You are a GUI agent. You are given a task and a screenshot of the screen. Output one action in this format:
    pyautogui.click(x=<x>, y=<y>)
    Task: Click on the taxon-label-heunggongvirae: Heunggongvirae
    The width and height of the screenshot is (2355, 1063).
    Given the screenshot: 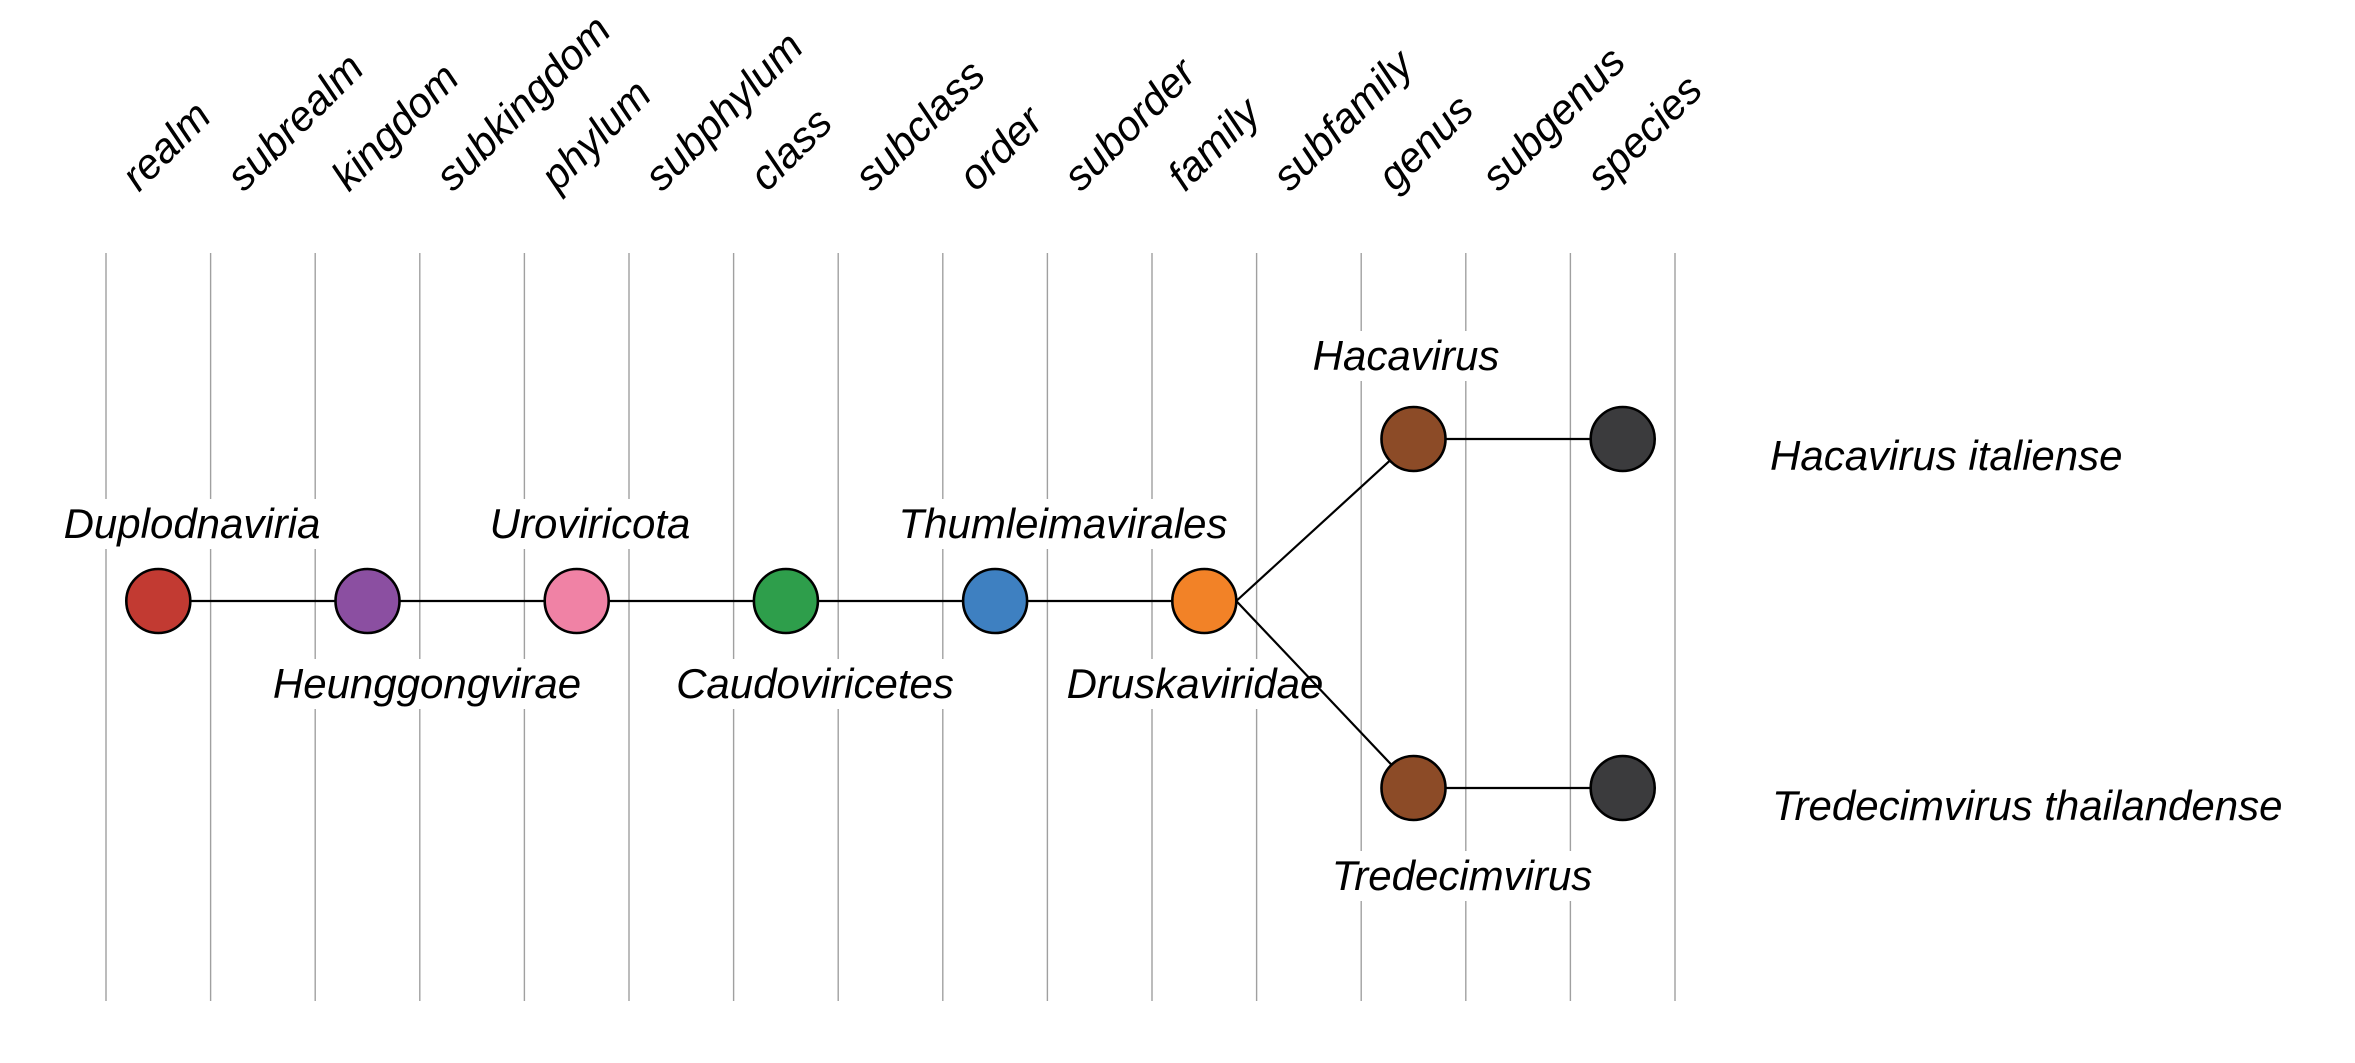 What is the action you would take?
    pyautogui.click(x=427, y=684)
    